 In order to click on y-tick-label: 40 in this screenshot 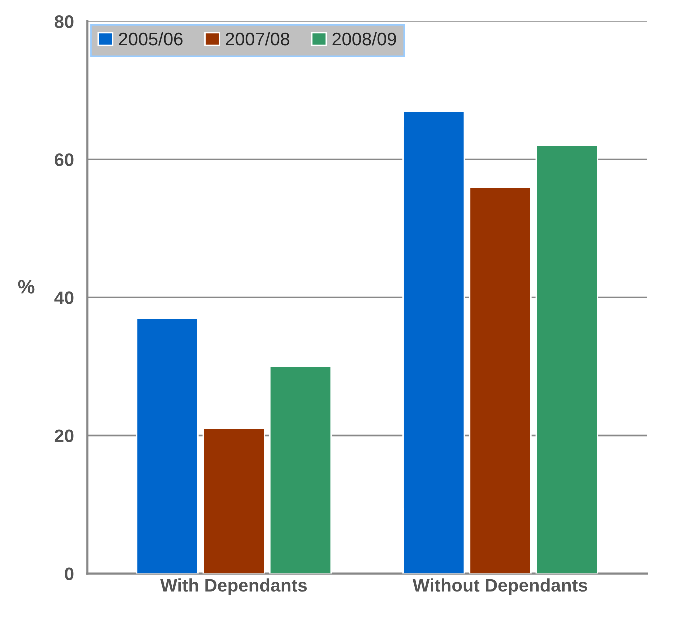, I will do `click(64, 298)`.